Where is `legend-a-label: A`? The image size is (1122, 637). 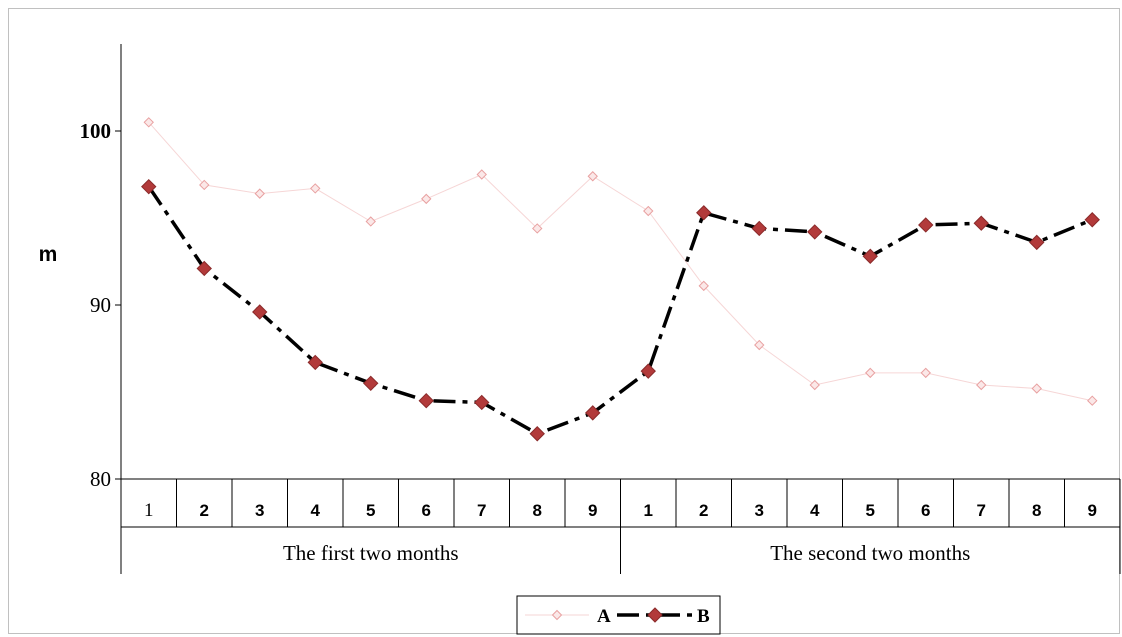
legend-a-label: A is located at coordinates (604, 616).